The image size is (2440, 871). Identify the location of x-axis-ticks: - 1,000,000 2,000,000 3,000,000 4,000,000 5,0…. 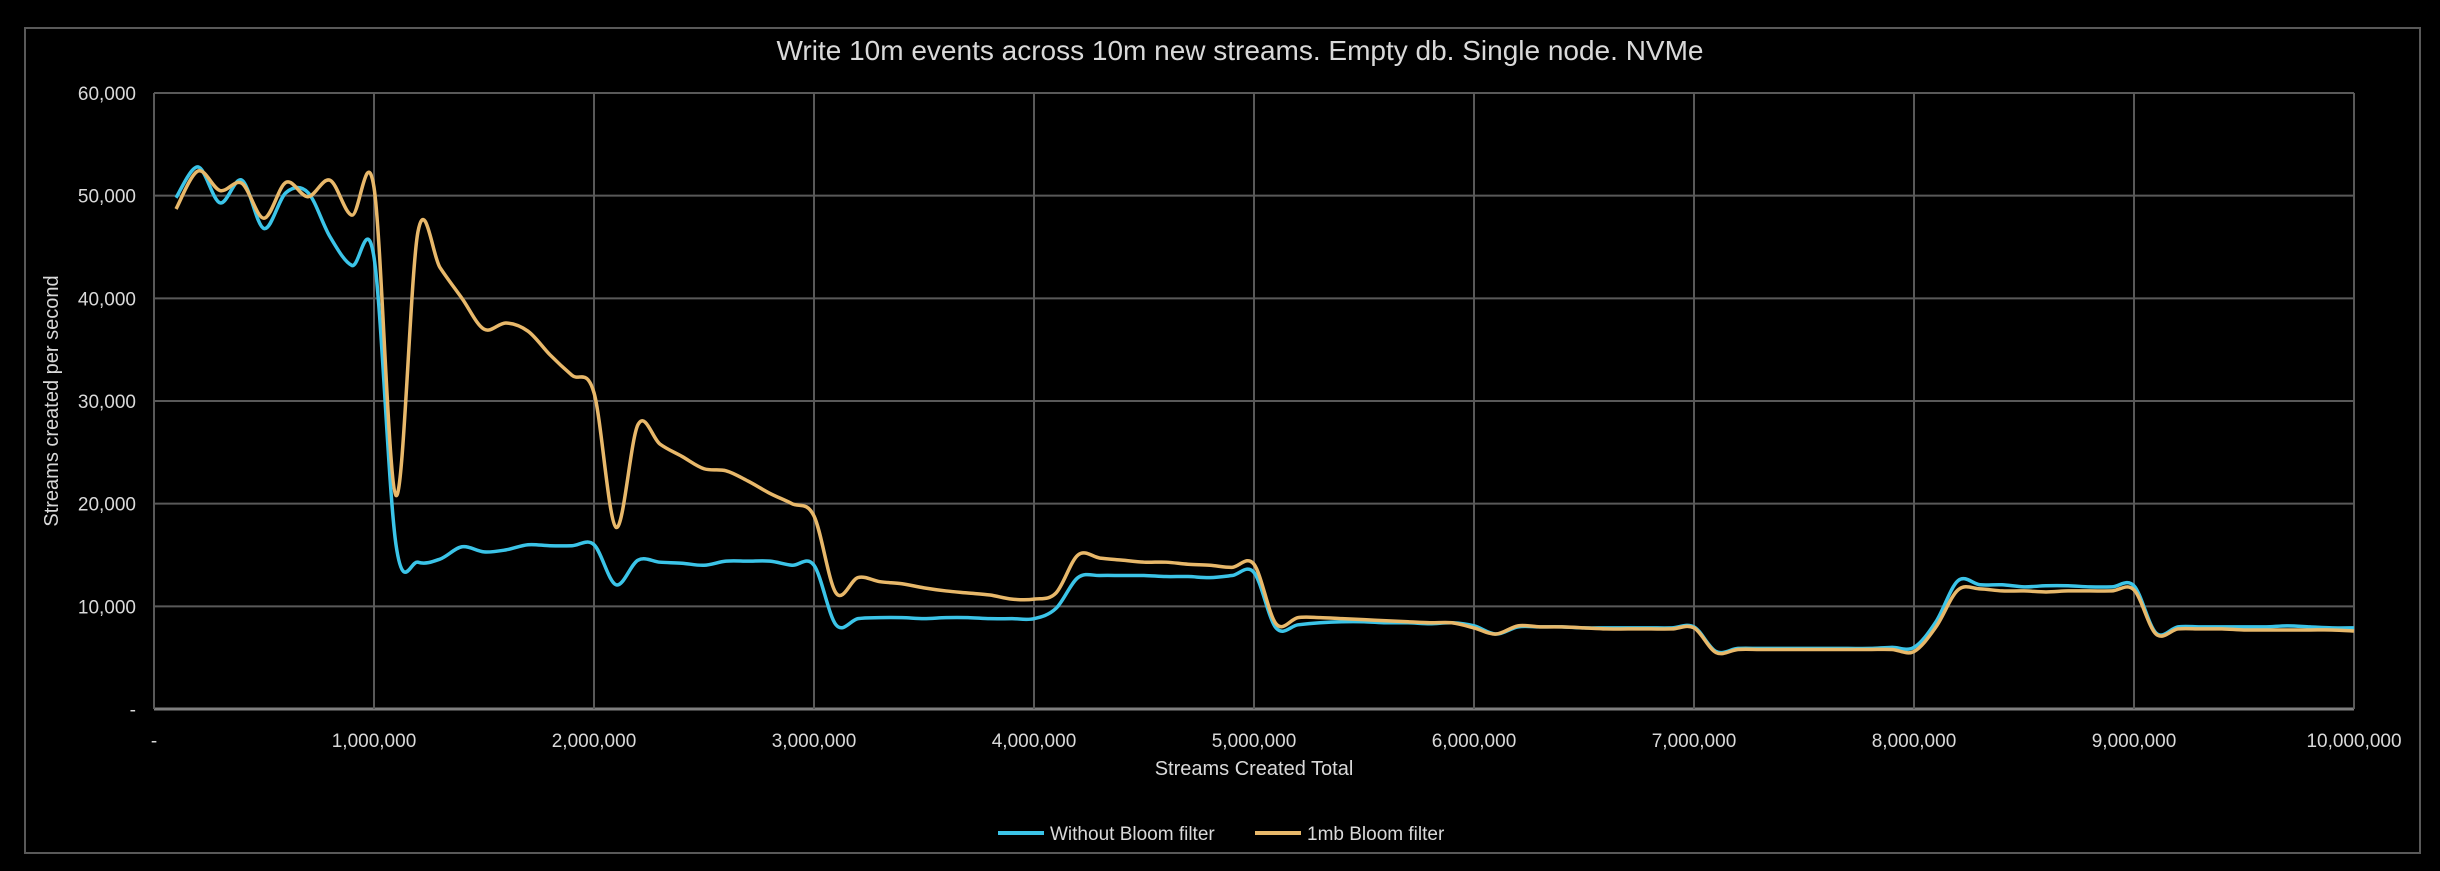
(1276, 741).